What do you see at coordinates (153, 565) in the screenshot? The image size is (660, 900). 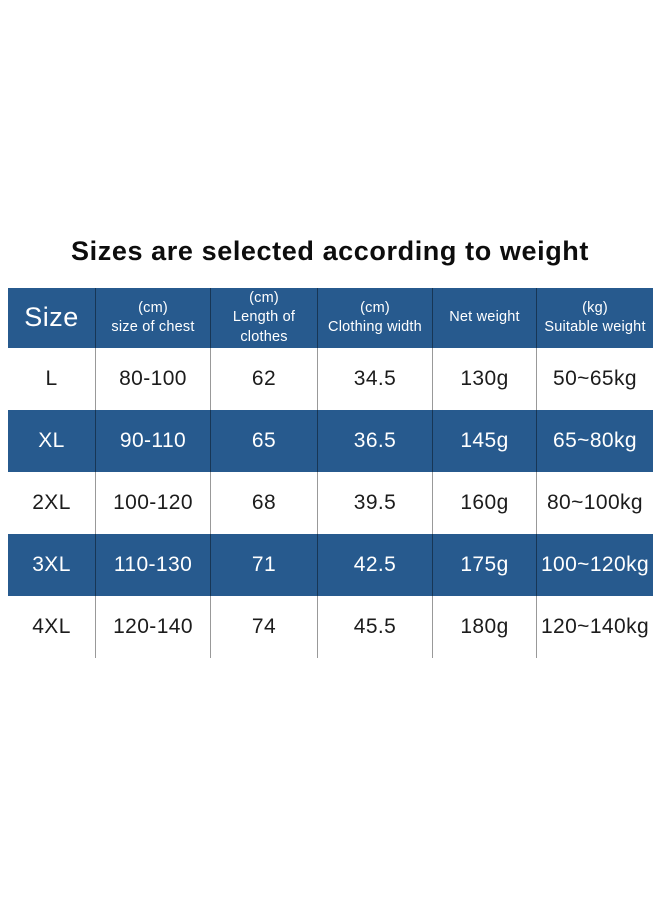 I see `table-cell: 110-130` at bounding box center [153, 565].